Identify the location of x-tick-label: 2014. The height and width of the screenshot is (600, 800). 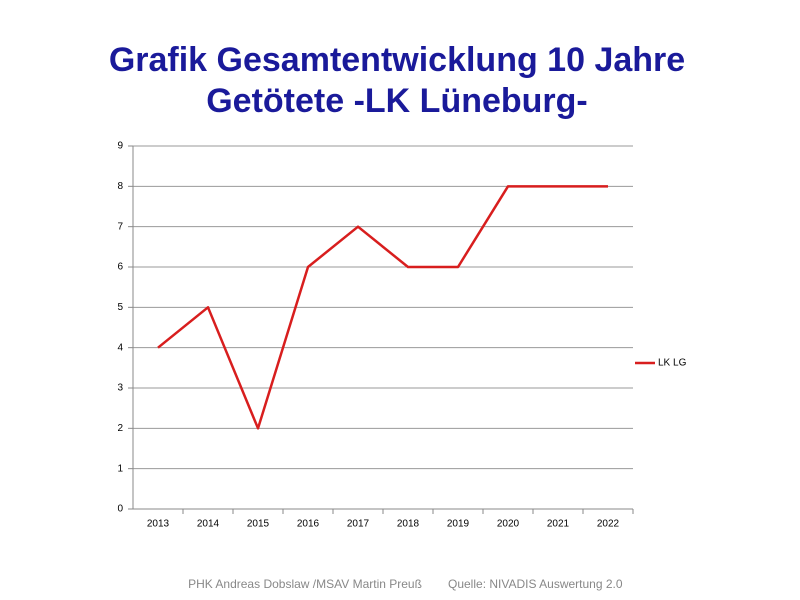
(208, 524).